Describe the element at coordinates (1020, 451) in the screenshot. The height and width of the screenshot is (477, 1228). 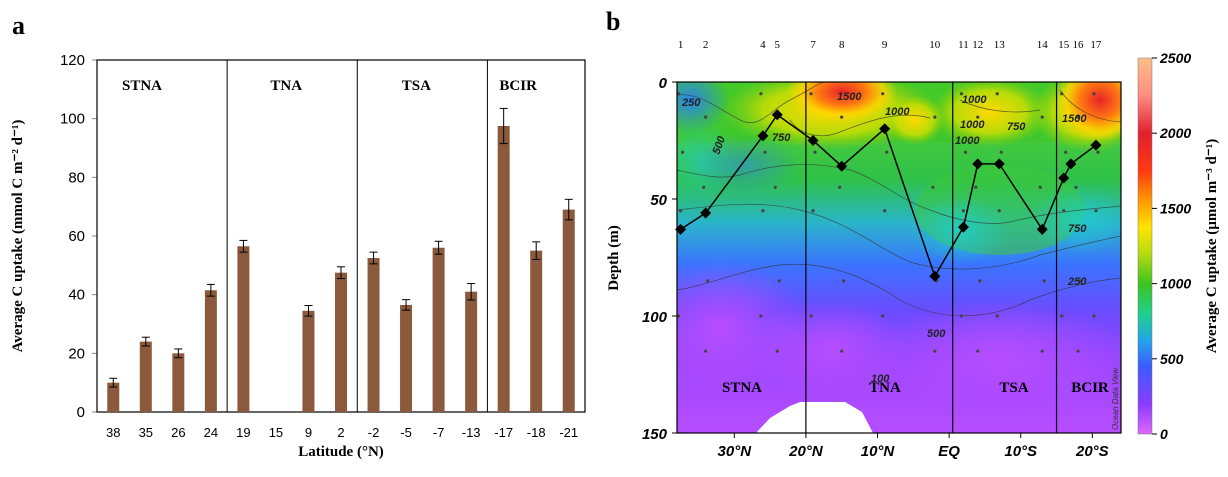
I see `x-tick-label: 10°S` at that location.